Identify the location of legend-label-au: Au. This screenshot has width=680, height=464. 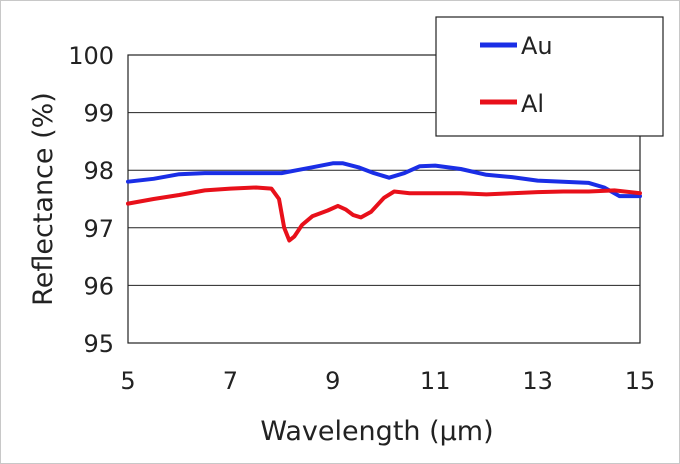
(537, 46).